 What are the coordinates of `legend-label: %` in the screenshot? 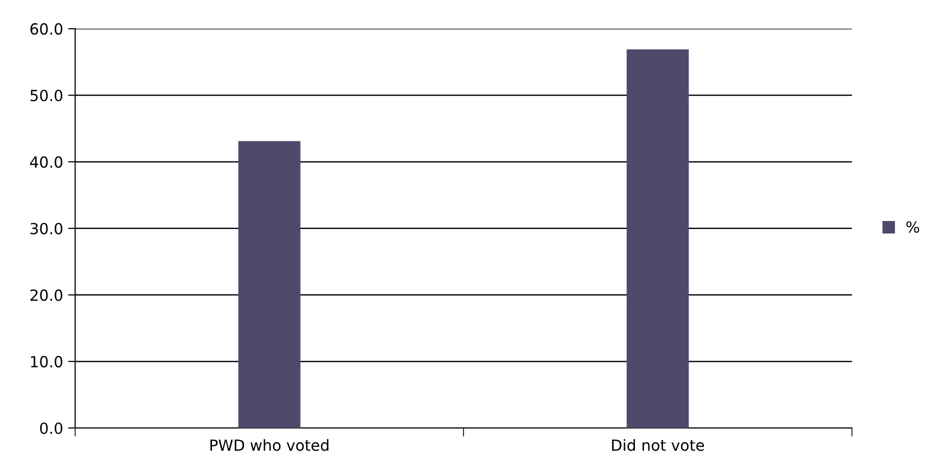 It's located at (913, 227).